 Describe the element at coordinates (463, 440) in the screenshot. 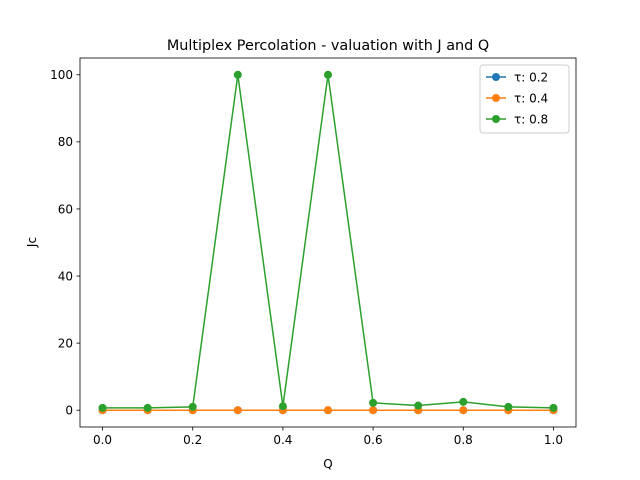

I see `x-tick-label: 0.8` at that location.